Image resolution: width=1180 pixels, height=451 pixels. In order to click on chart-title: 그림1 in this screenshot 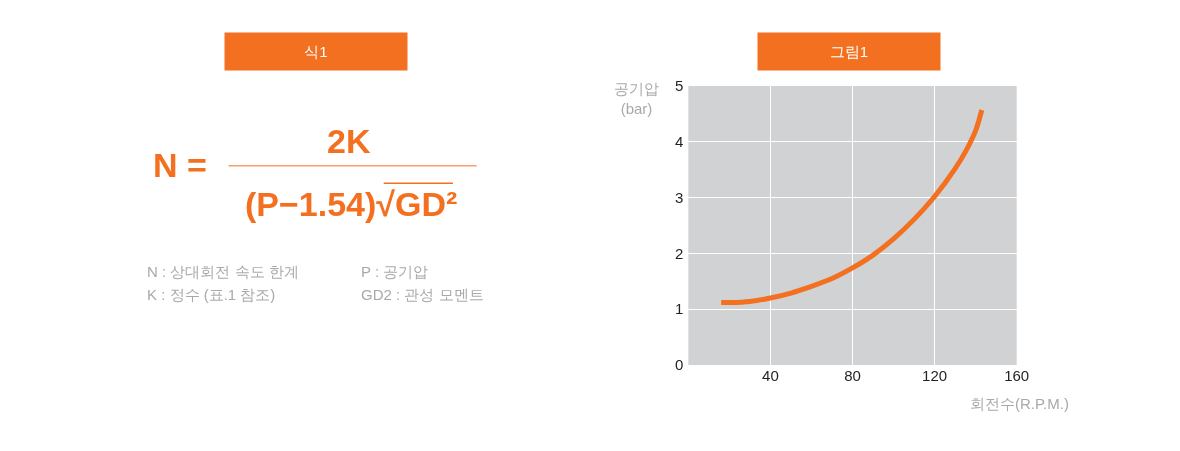, I will do `click(849, 51)`.